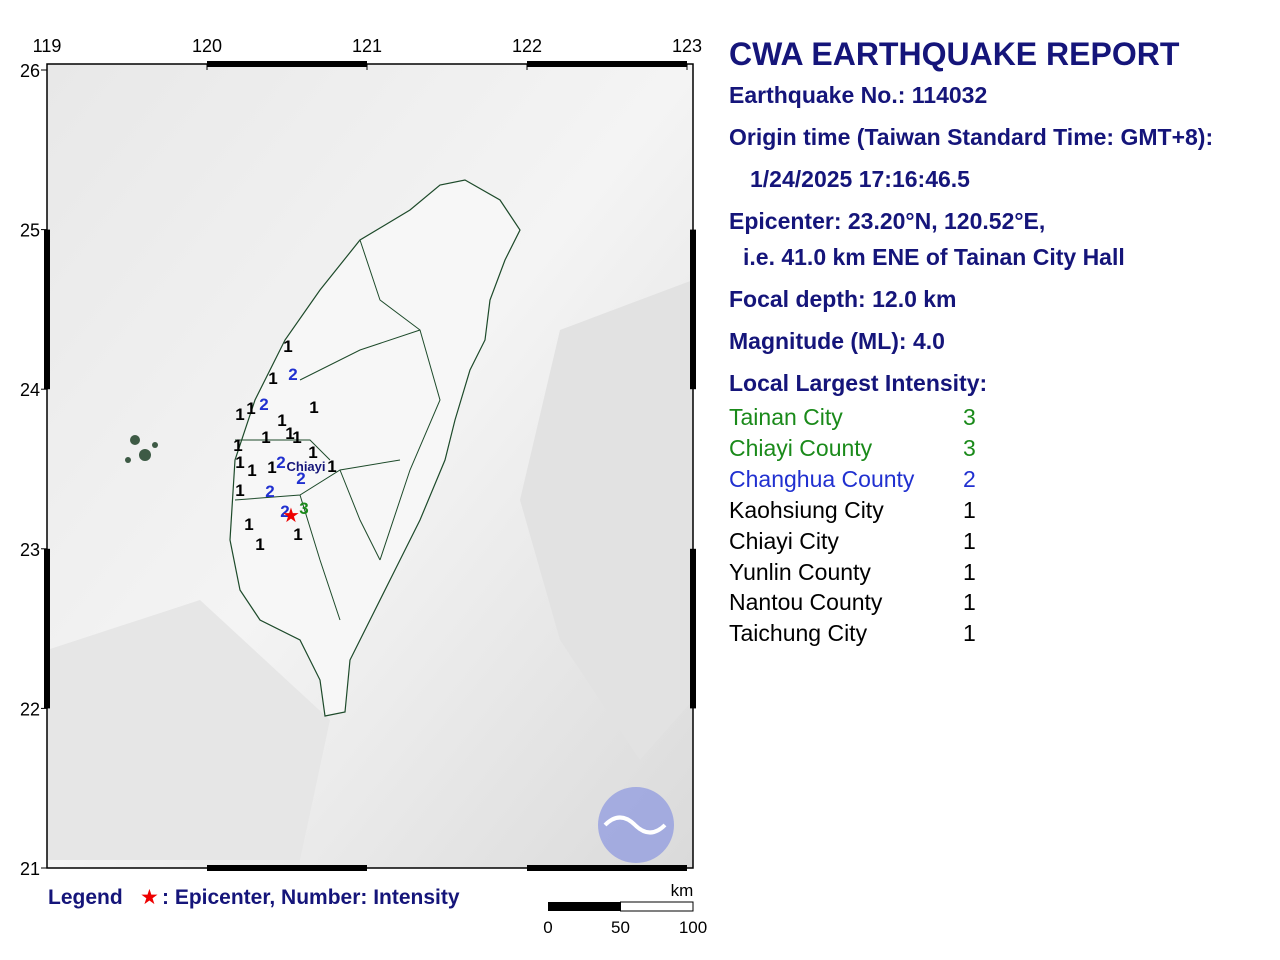  I want to click on scale-label: 50, so click(620, 927).